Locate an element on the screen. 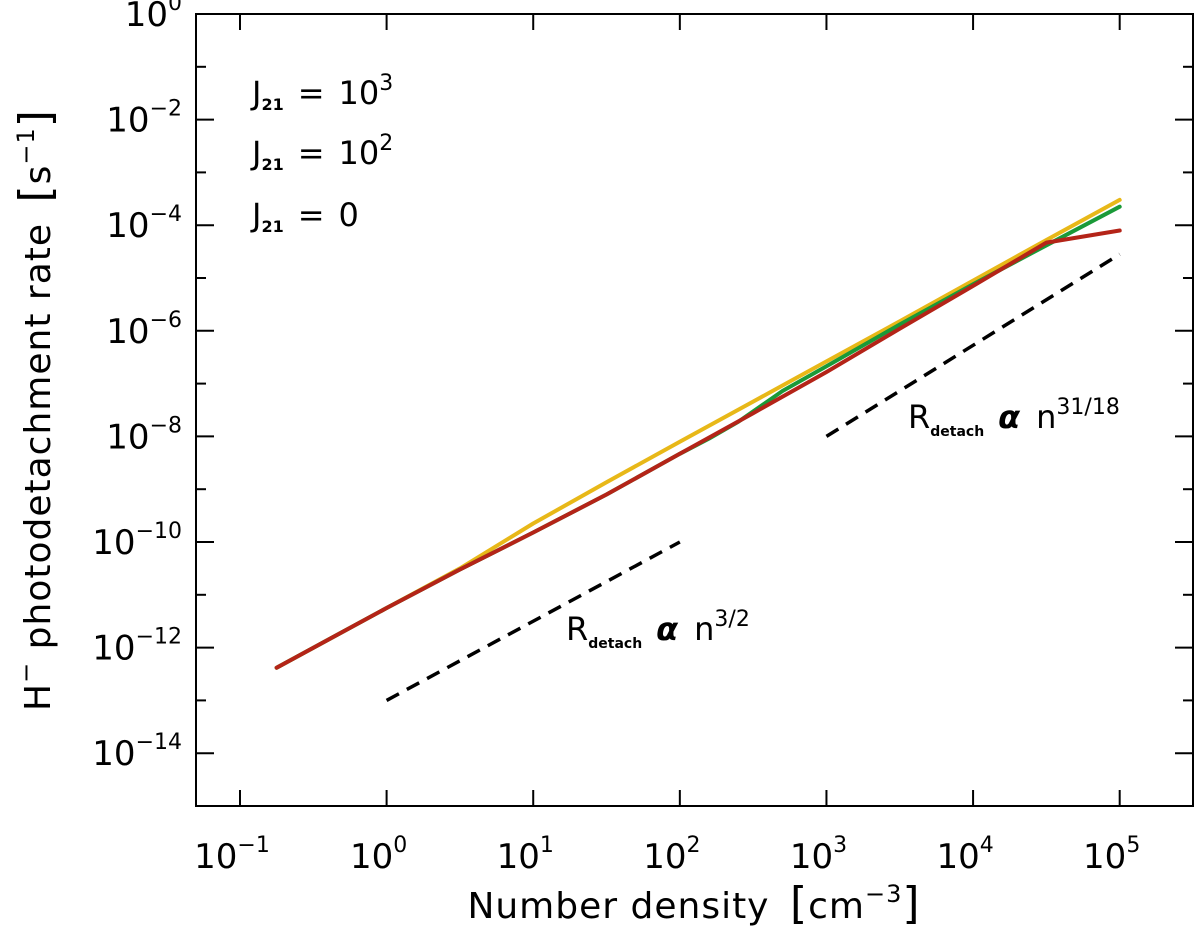 The height and width of the screenshot is (933, 1200). legend-entry-j21-1000: J21 = 103 is located at coordinates (321, 92).